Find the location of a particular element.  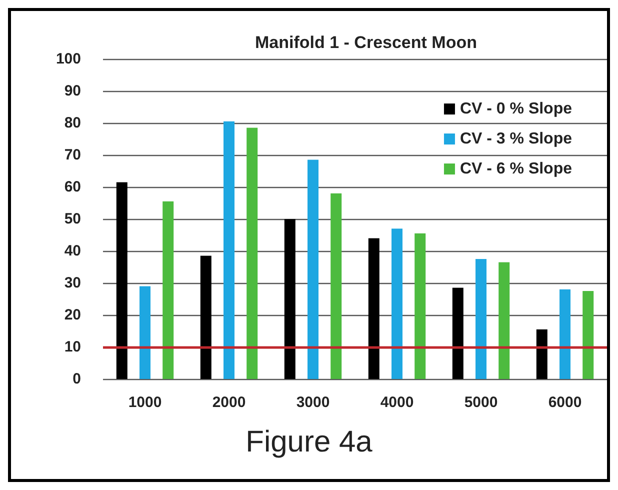

legend-label: CV - 0 % Slope is located at coordinates (516, 109).